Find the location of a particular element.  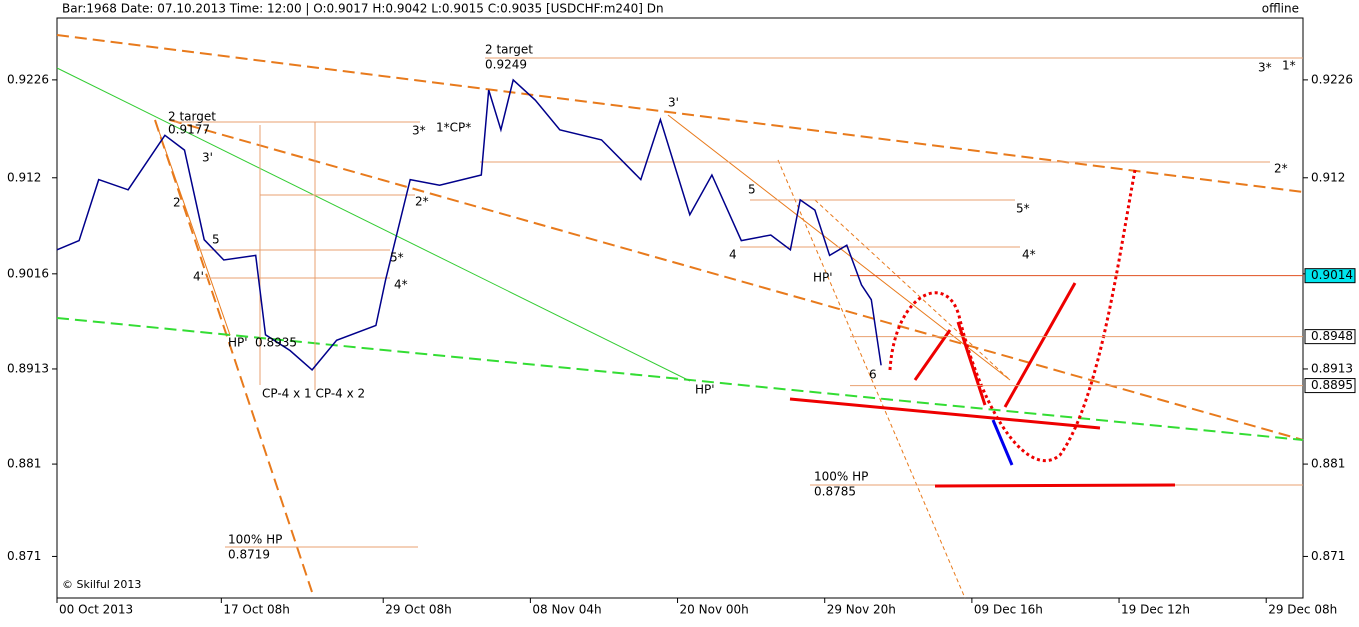

x-tick-label: 20 Nov 00h is located at coordinates (714, 610).